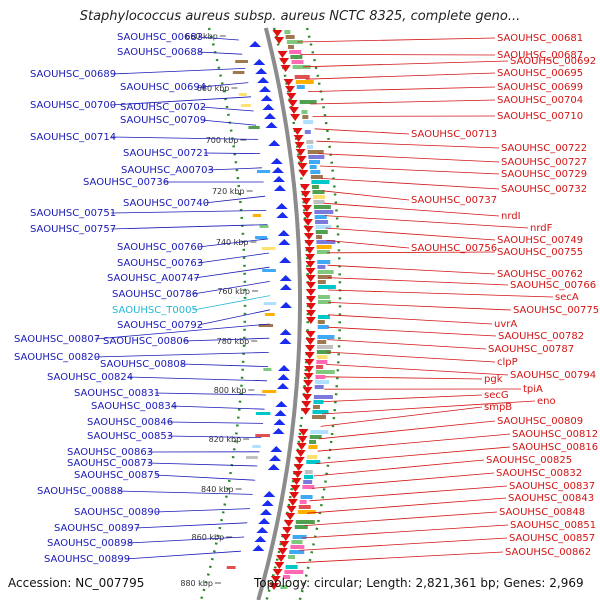  Describe the element at coordinates (153, 278) in the screenshot. I see `gene-label-left: SAOUHSC_A00747` at that location.